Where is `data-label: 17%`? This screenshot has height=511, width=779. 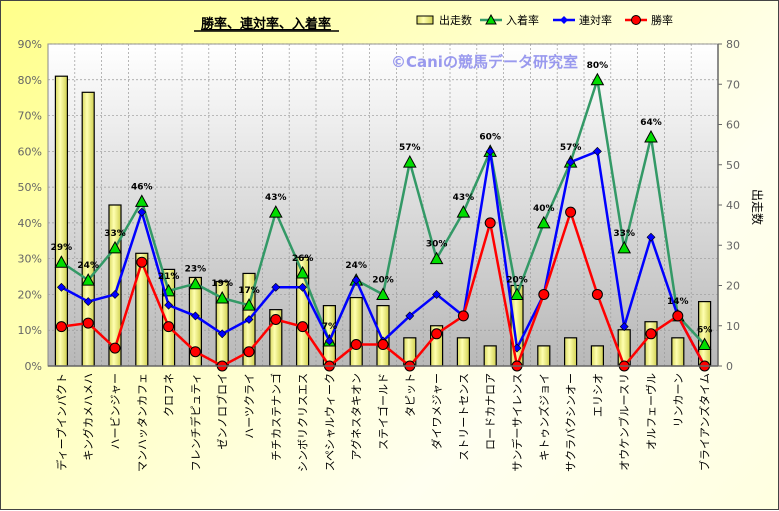 data-label: 17% is located at coordinates (249, 291).